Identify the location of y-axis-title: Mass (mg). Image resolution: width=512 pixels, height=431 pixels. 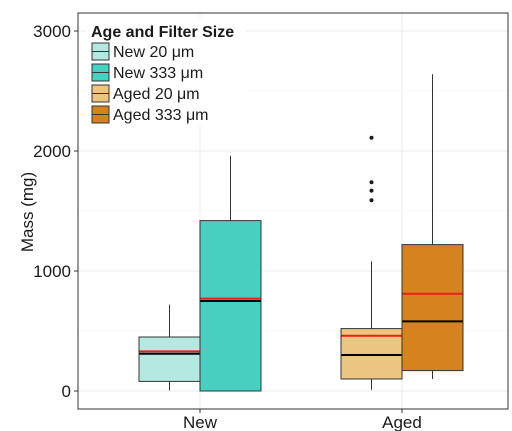
(27, 212).